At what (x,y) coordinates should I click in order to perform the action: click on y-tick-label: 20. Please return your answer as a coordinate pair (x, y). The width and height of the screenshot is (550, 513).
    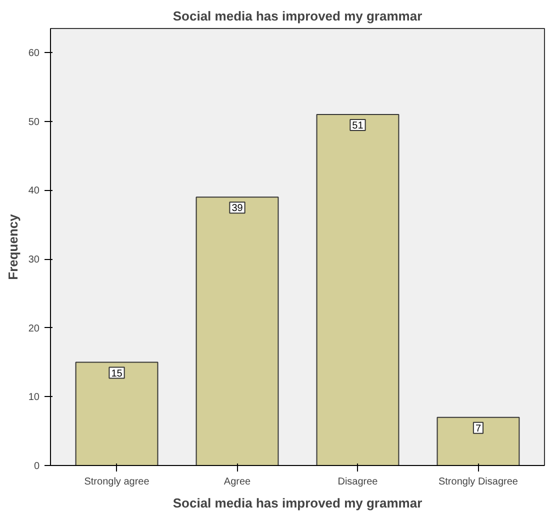
    Looking at the image, I should click on (34, 328).